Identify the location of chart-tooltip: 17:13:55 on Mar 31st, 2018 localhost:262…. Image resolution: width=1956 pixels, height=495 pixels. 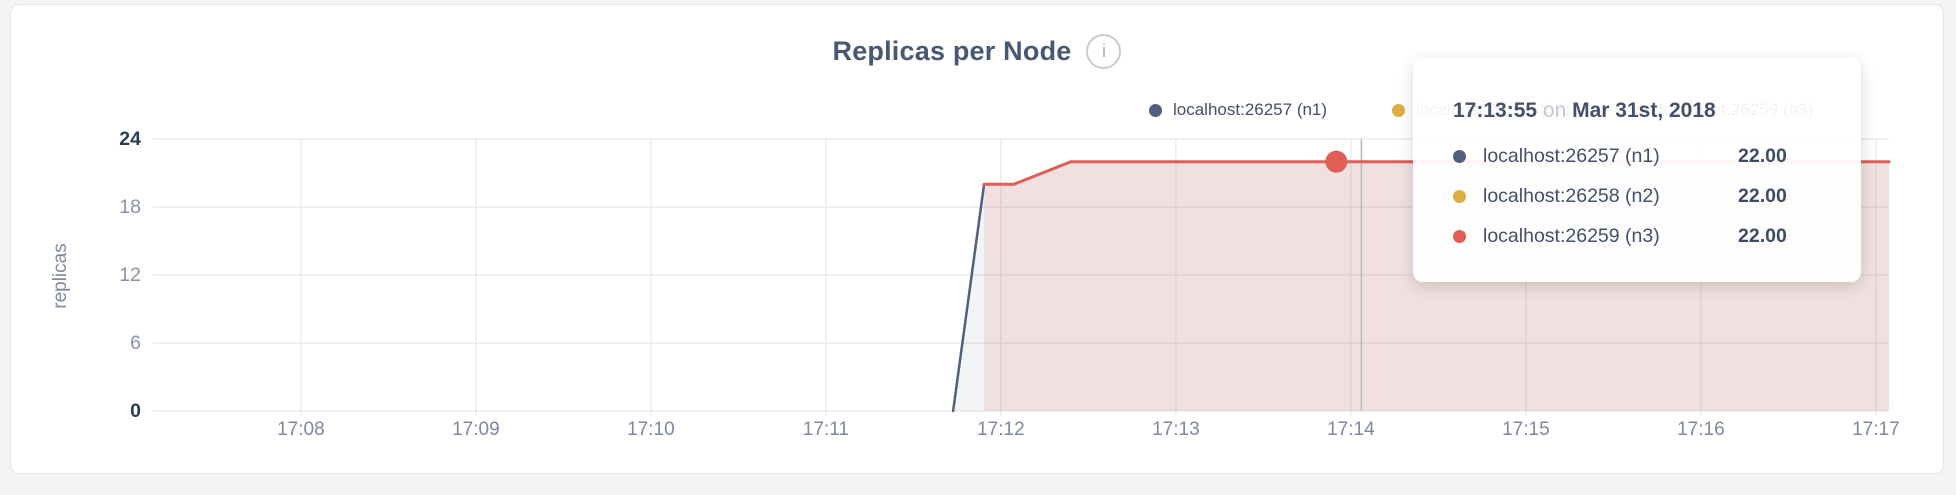
(1637, 170).